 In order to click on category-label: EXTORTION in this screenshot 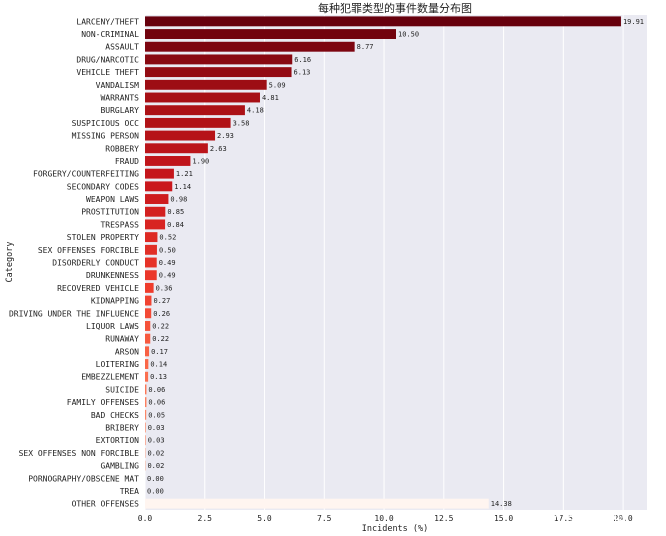, I will do `click(118, 440)`.